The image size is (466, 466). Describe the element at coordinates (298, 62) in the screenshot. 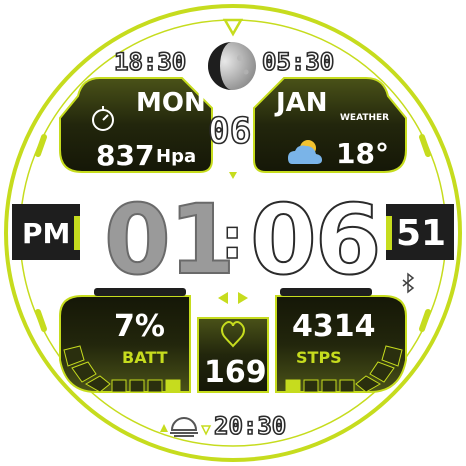

I see `sunset-time: 05:30` at that location.